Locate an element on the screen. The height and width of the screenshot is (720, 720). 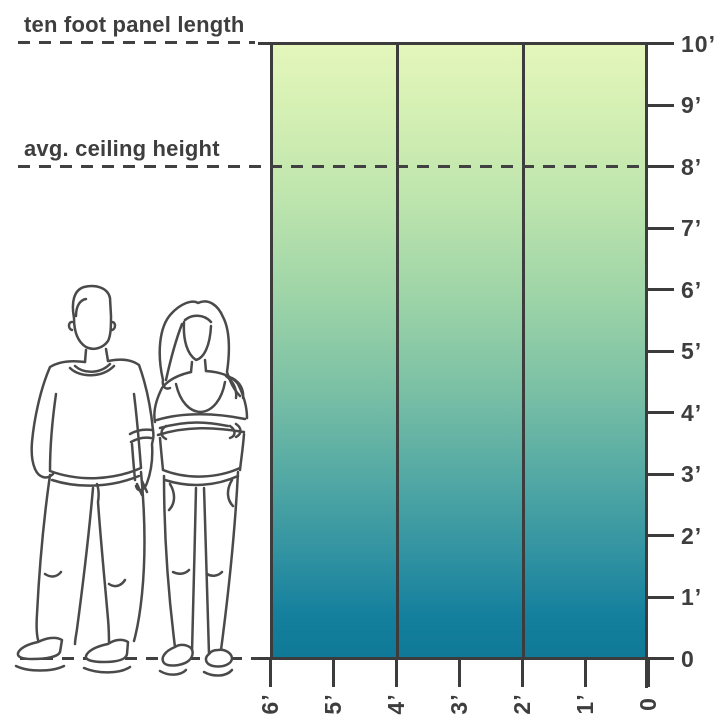
man-left-shoe is located at coordinates (40, 648).